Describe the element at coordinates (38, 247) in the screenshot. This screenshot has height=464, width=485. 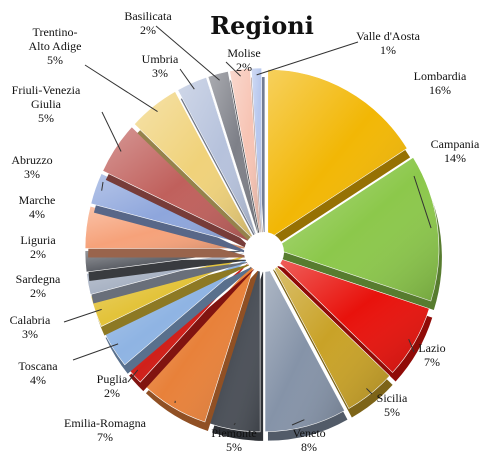
I see `label-liguria: Liguria 2%` at that location.